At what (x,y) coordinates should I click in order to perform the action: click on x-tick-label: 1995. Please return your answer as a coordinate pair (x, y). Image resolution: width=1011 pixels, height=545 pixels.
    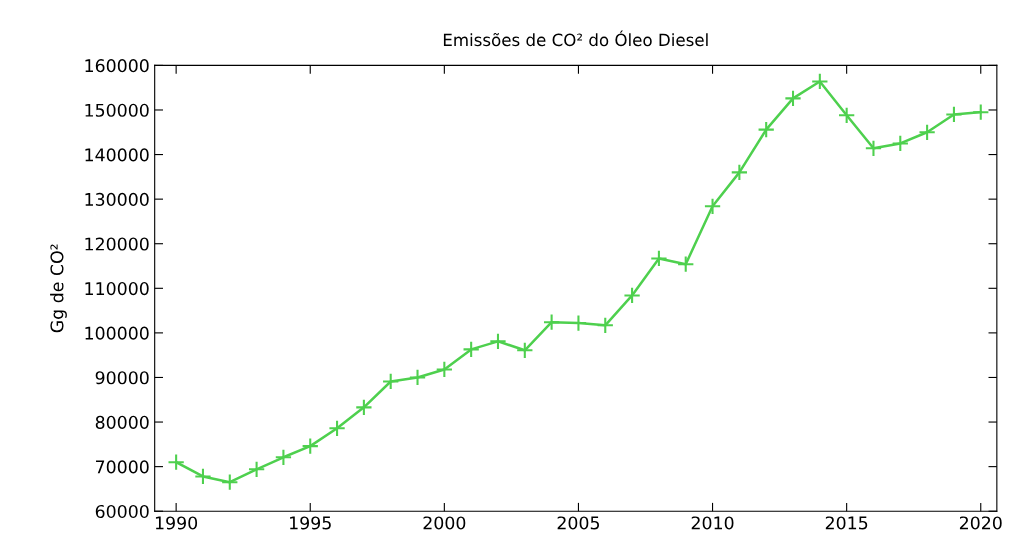
    Looking at the image, I should click on (310, 523).